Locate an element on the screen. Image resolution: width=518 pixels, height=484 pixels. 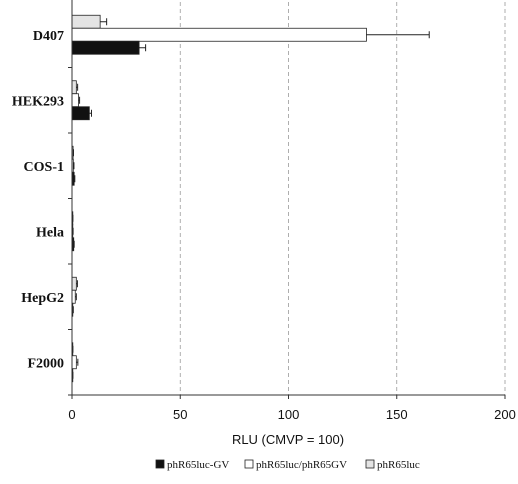
category-label: Hela is located at coordinates (50, 232).